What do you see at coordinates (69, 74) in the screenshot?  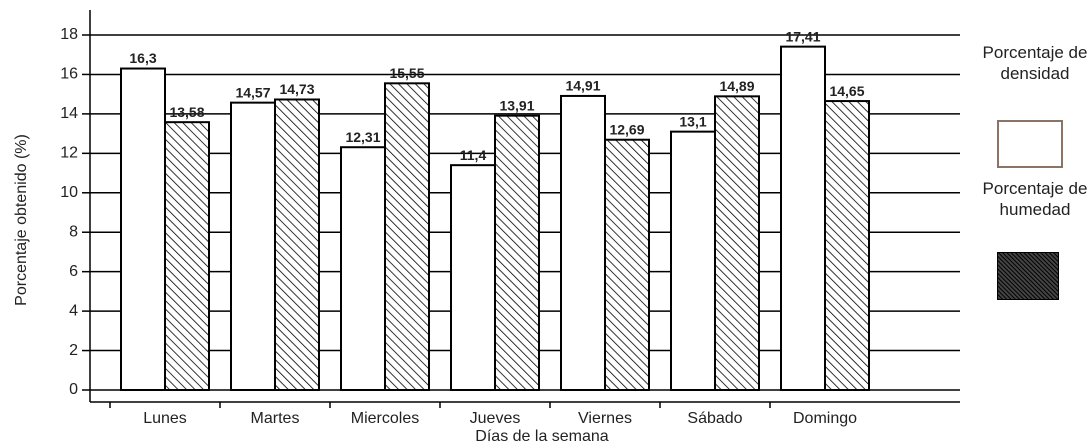 I see `y-tick-label: 16` at bounding box center [69, 74].